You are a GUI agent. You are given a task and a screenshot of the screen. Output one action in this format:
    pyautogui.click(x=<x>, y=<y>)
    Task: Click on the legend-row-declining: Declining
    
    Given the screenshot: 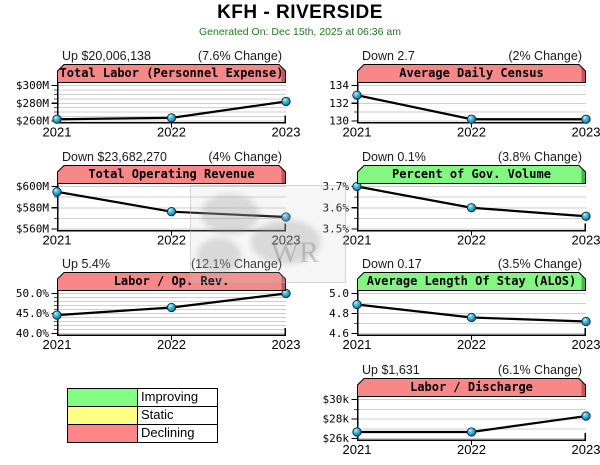 What is the action you would take?
    pyautogui.click(x=142, y=433)
    